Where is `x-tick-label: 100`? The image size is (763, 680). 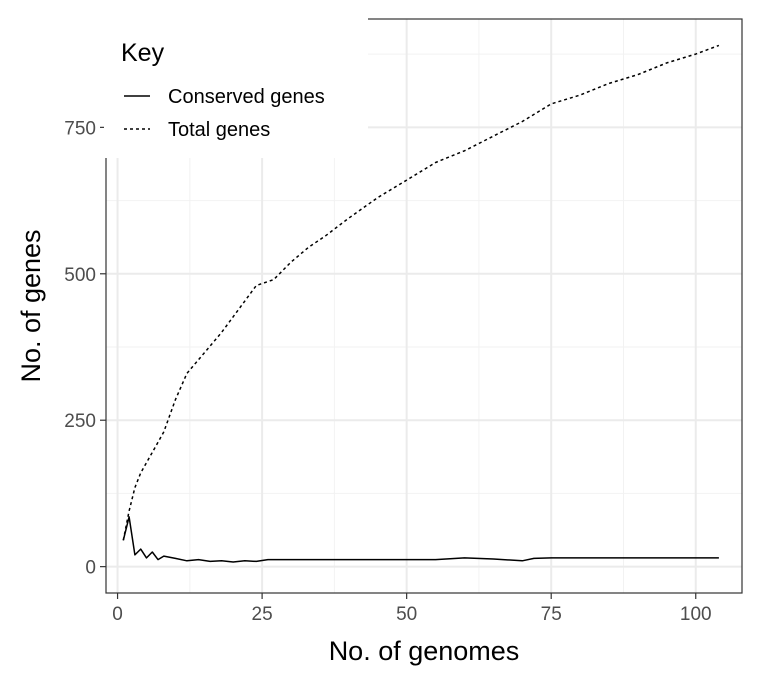
x-tick-label: 100 is located at coordinates (696, 614).